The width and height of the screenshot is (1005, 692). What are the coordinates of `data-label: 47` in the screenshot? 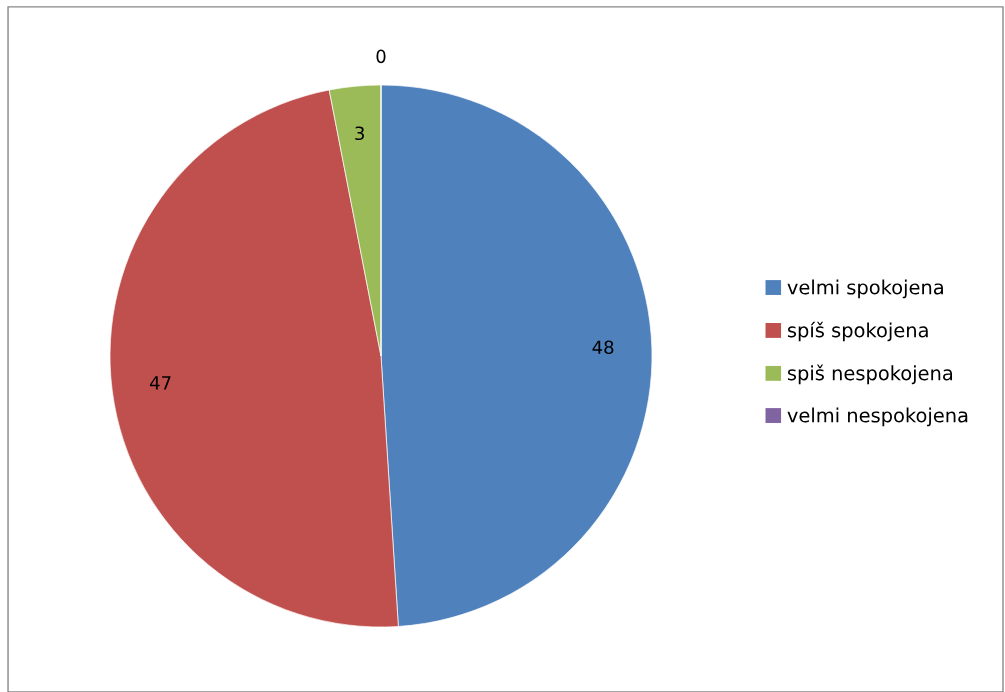 It's located at (160, 383).